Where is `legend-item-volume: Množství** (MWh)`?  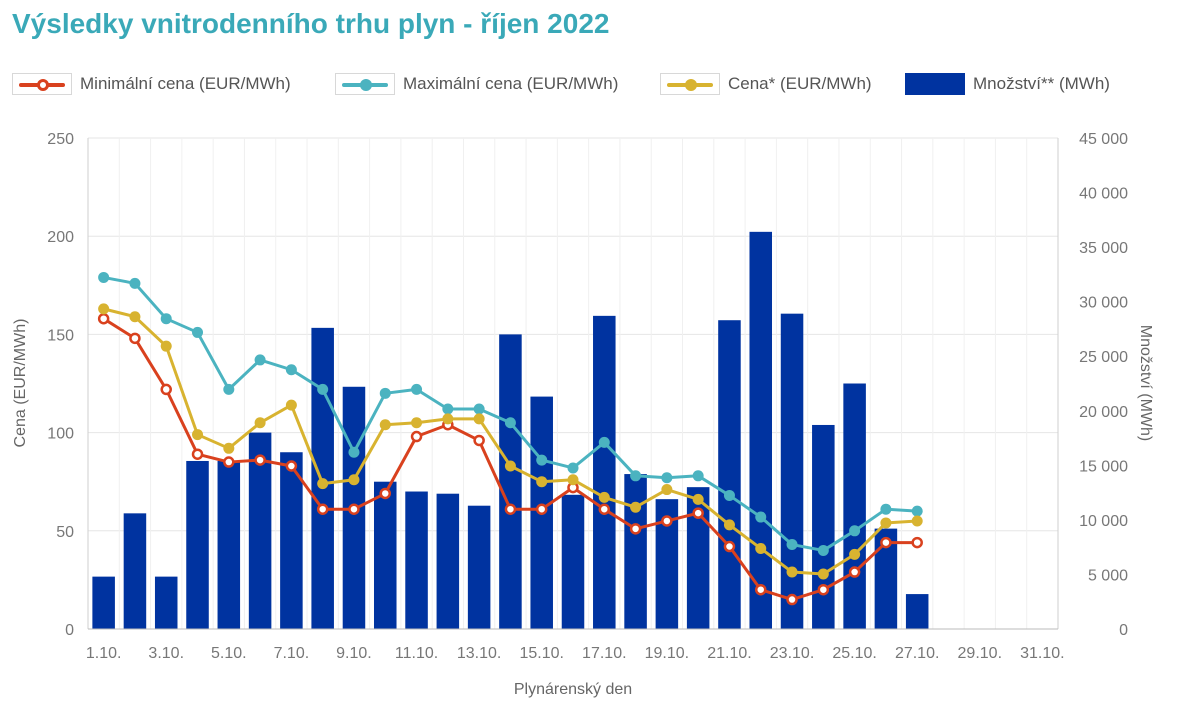
legend-item-volume: Množství** (MWh) is located at coordinates (1007, 84).